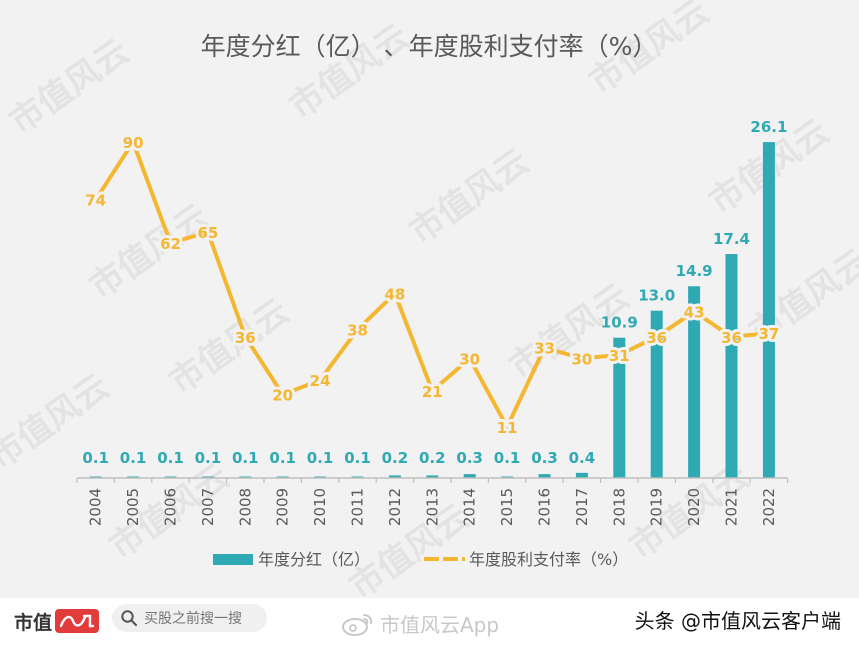 Image resolution: width=859 pixels, height=647 pixels. I want to click on line-label-2017: 30, so click(581, 359).